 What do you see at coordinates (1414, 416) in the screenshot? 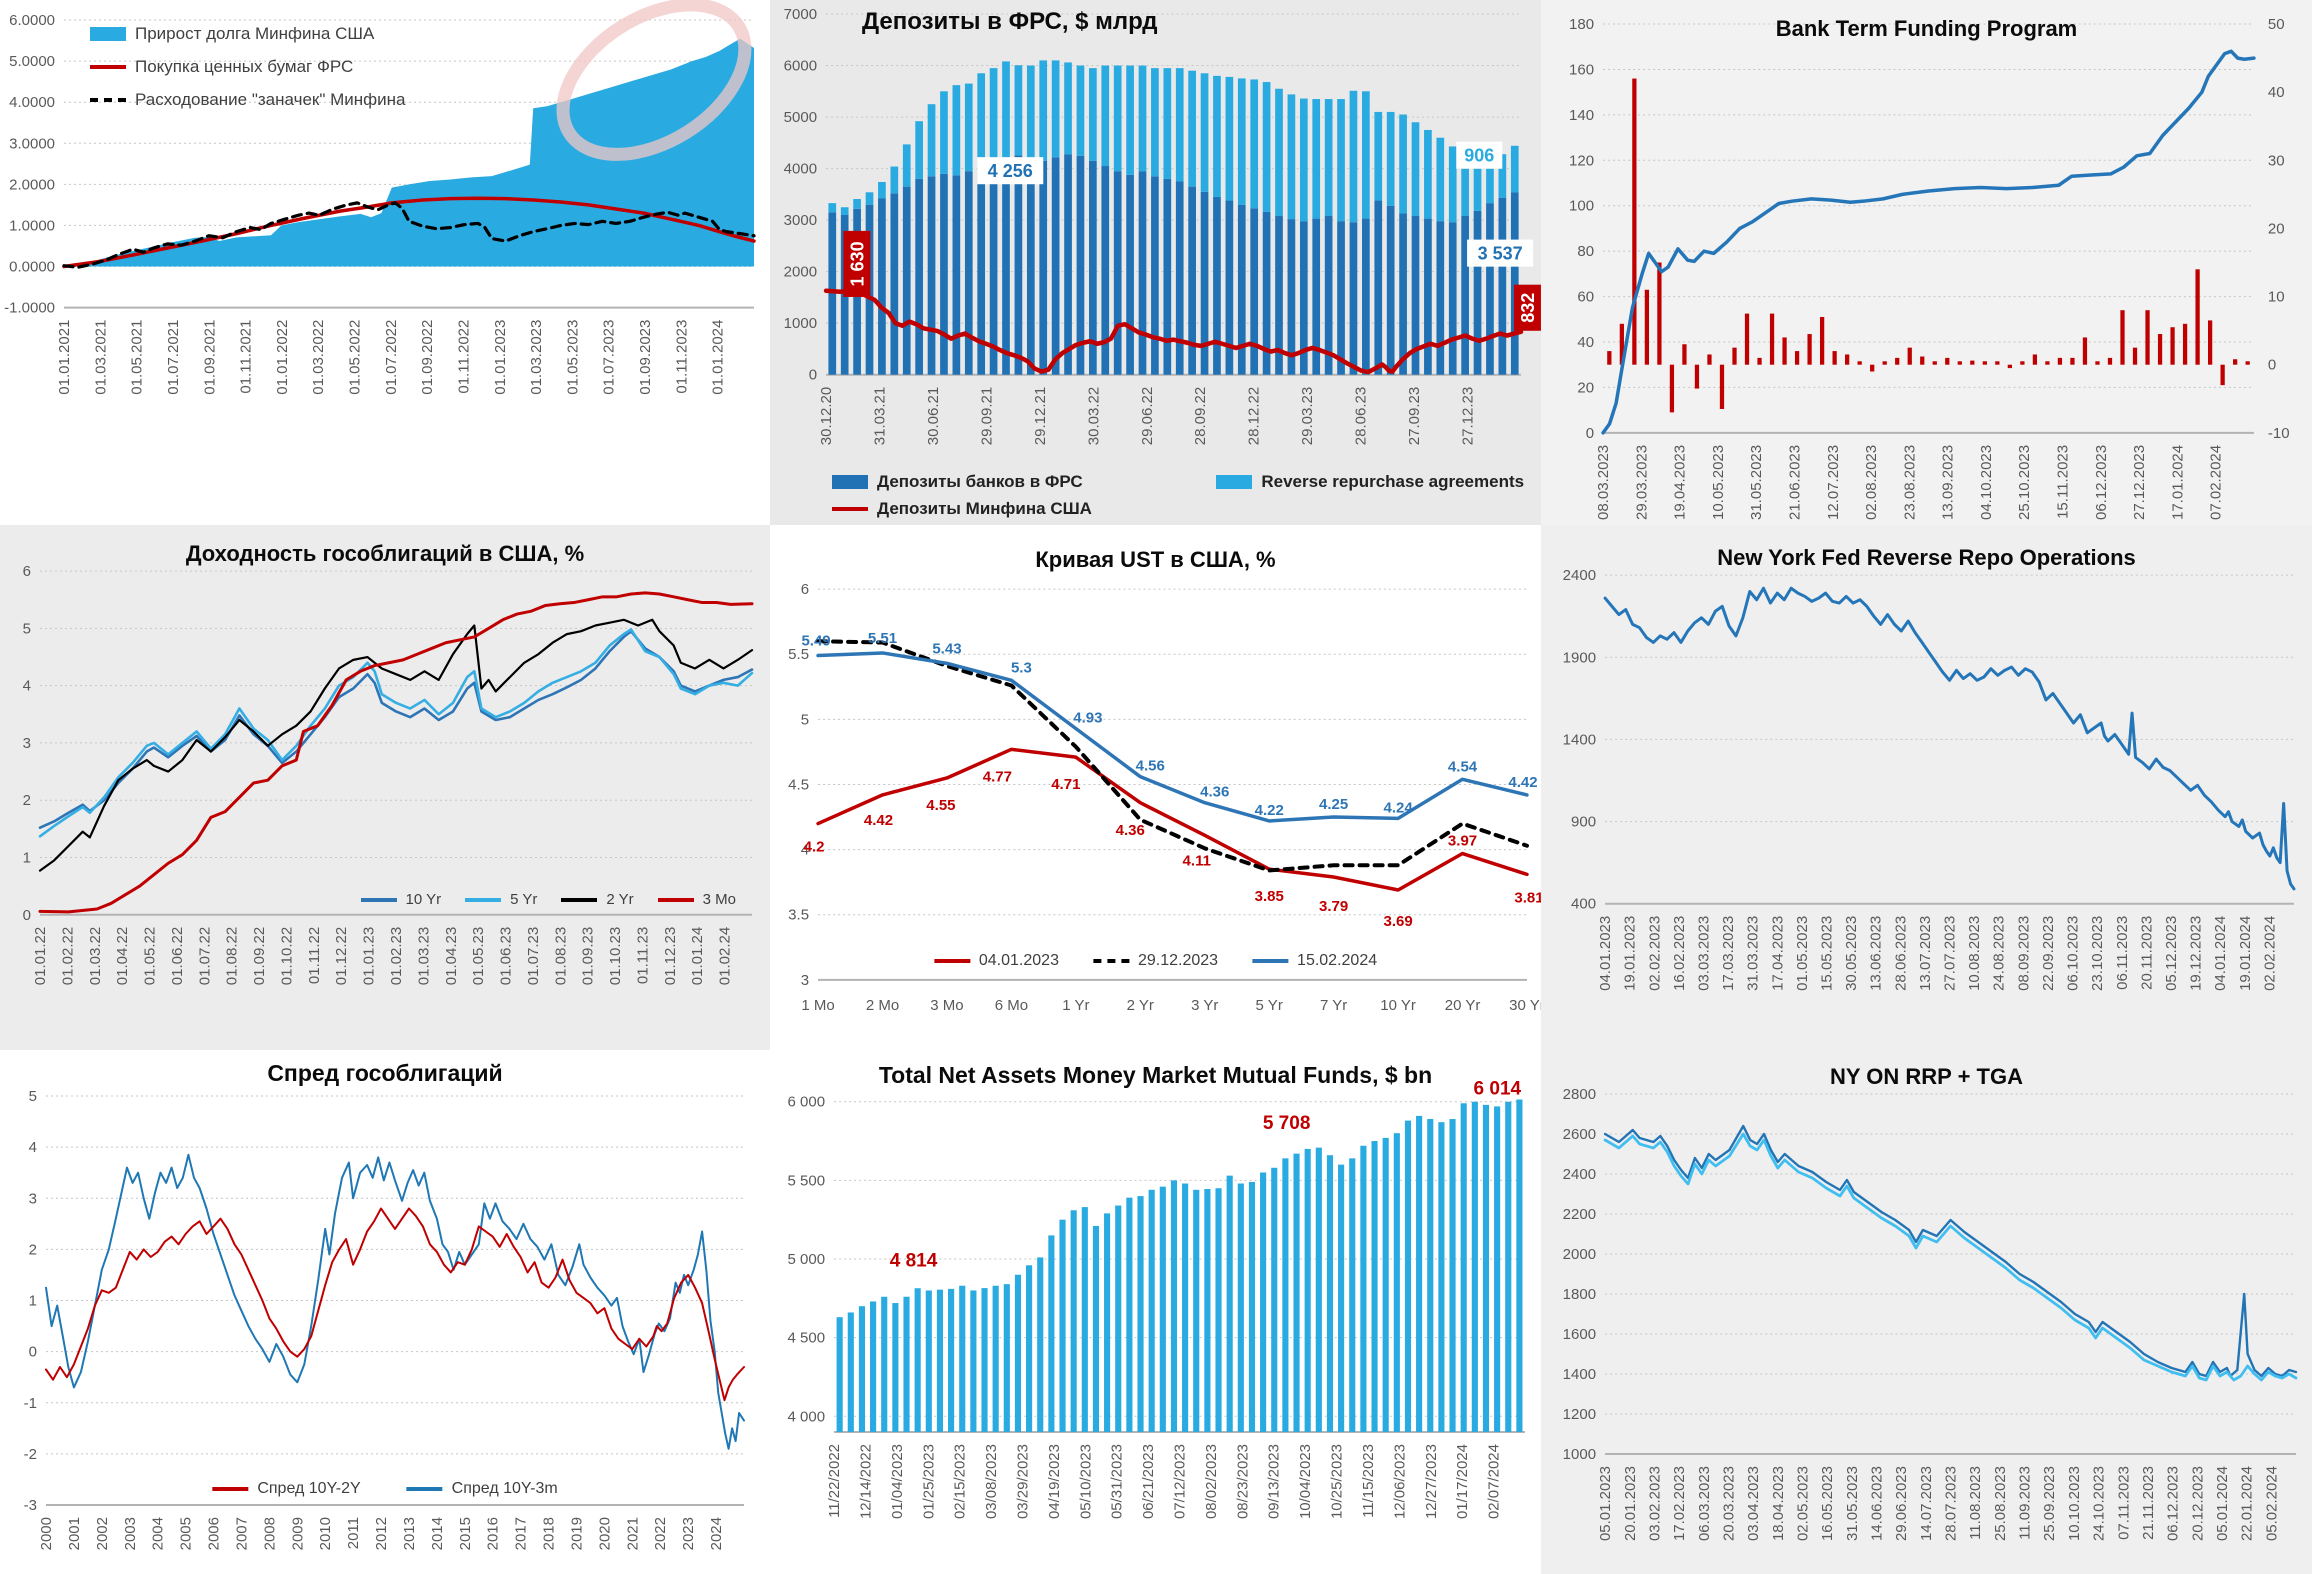
I see `svg-text: 27.09.23` at bounding box center [1414, 416].